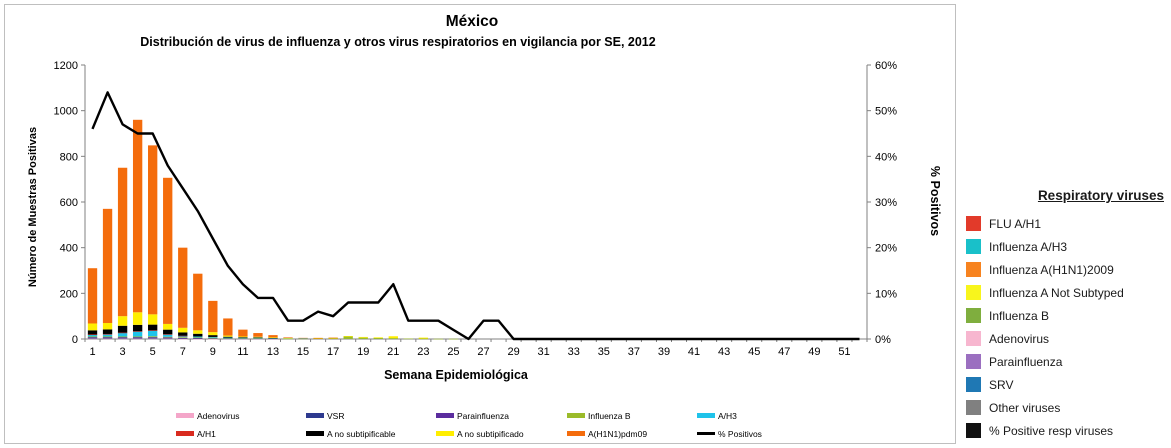 The width and height of the screenshot is (1171, 448). I want to click on side-legend-item: Influenza B, so click(1066, 315).